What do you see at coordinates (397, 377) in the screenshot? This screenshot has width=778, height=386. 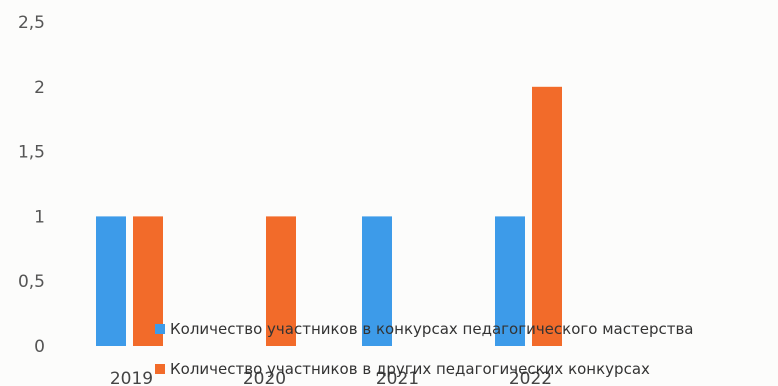 I see `x-tick-label-2021: 2021` at bounding box center [397, 377].